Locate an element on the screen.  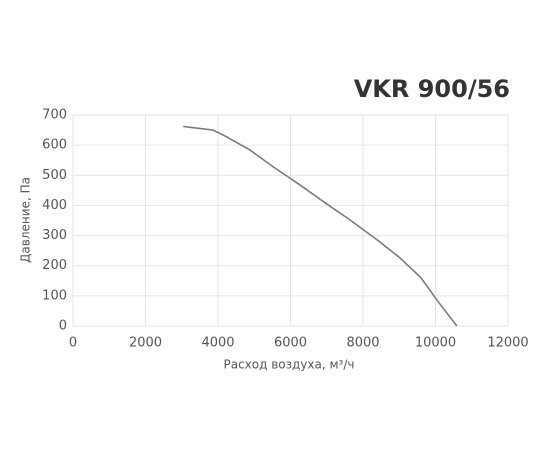
x-tick-label: 2000 is located at coordinates (145, 343).